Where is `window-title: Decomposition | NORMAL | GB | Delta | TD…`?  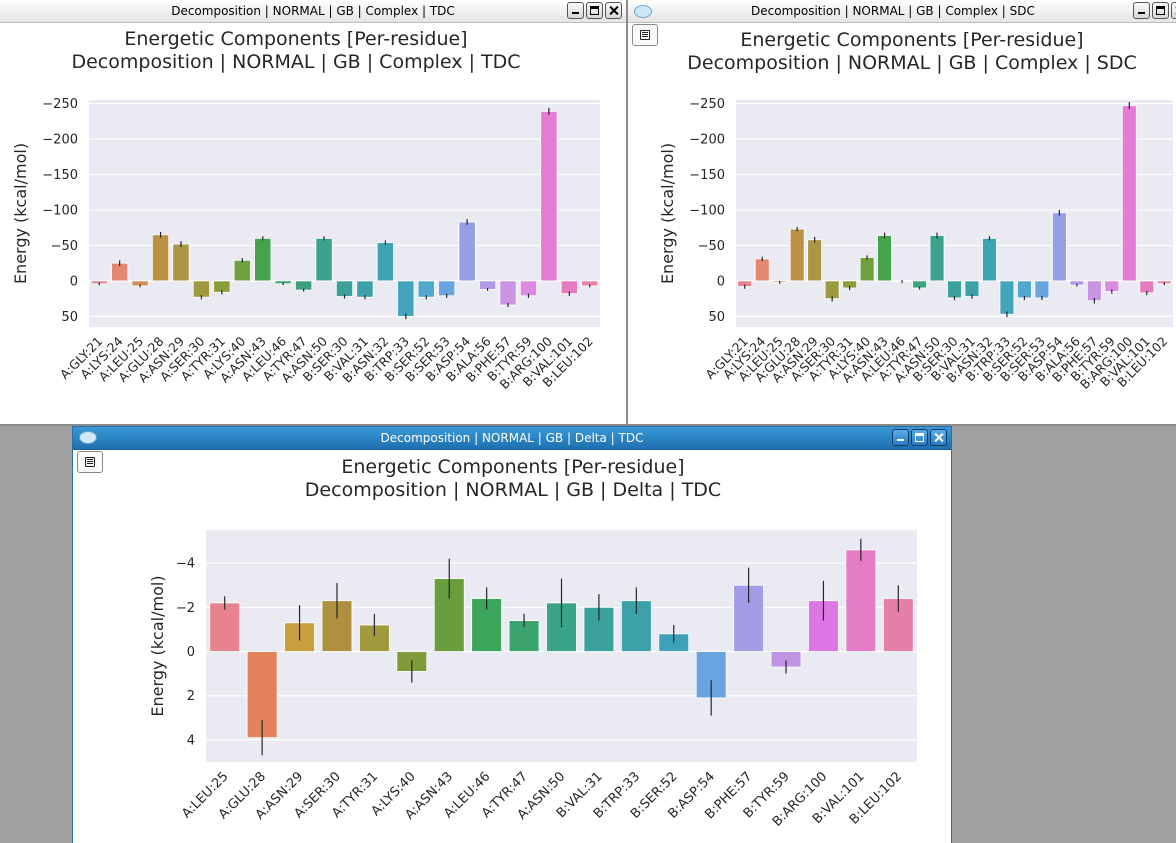
window-title: Decomposition | NORMAL | GB | Delta | TD… is located at coordinates (512, 438).